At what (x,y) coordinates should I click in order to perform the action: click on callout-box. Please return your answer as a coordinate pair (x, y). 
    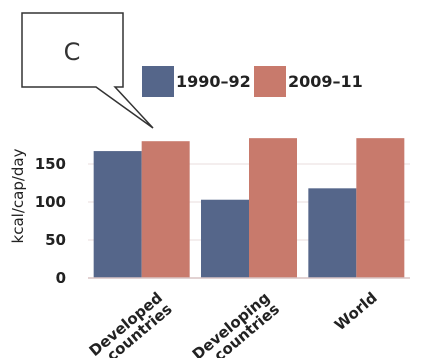
    Looking at the image, I should click on (87, 70).